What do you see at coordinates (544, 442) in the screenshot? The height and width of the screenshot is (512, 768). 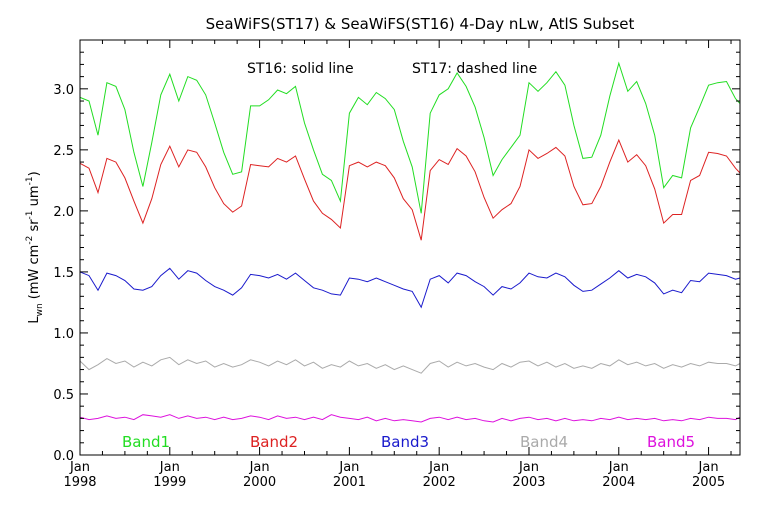 I see `legend-label-band4: Band4` at bounding box center [544, 442].